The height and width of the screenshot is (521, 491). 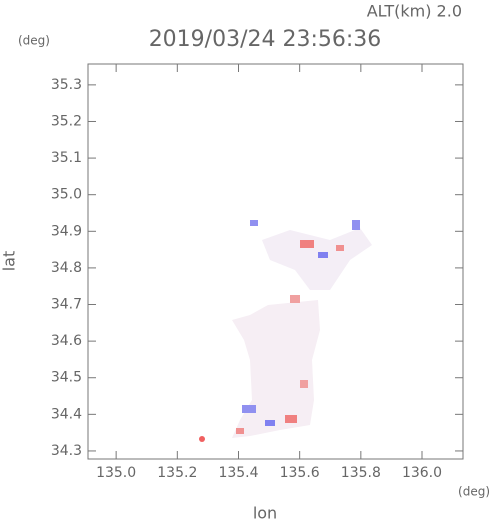 I want to click on y-tick-label: 34.8, so click(x=66, y=268).